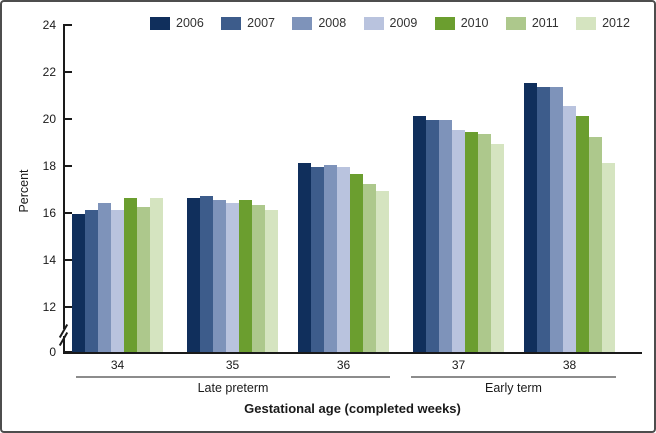 The image size is (656, 433). Describe the element at coordinates (143, 279) in the screenshot. I see `bar-34wk-2011` at that location.